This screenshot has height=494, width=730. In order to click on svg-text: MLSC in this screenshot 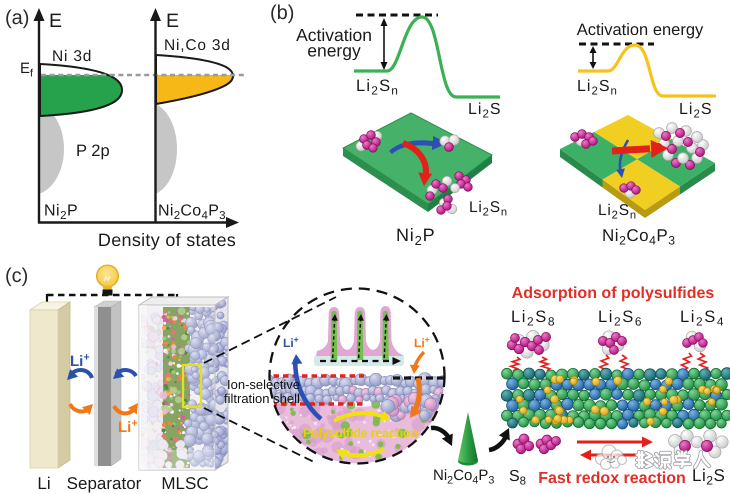, I will do `click(184, 483)`.